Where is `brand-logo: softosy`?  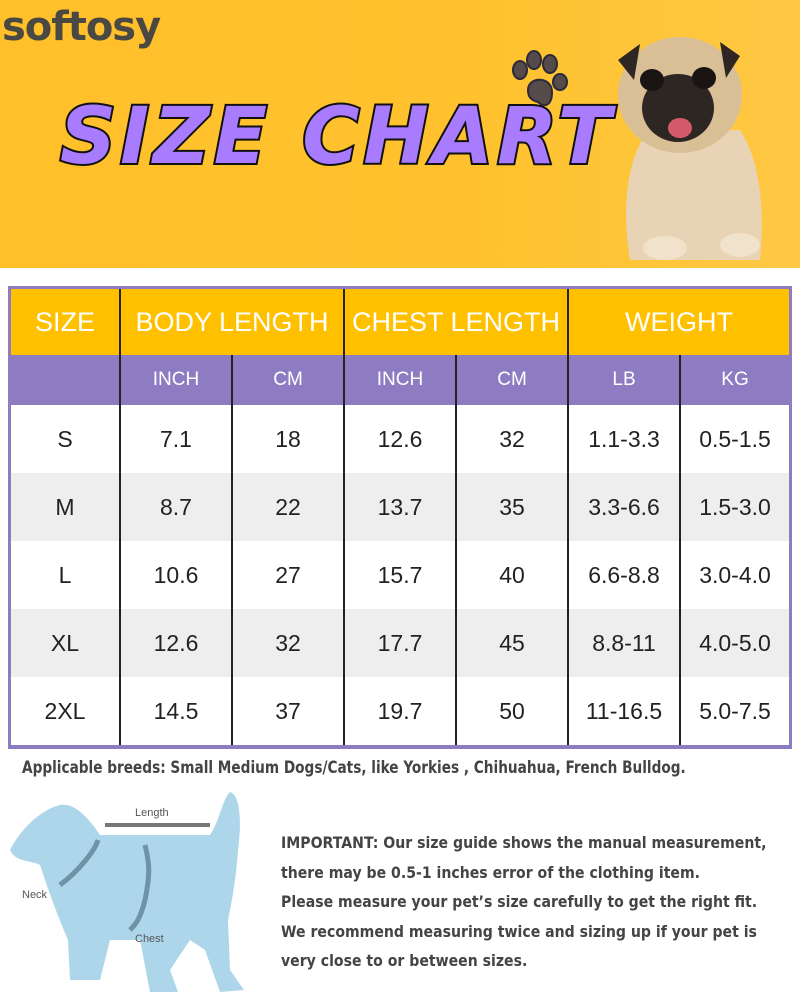
brand-logo: softosy is located at coordinates (81, 27).